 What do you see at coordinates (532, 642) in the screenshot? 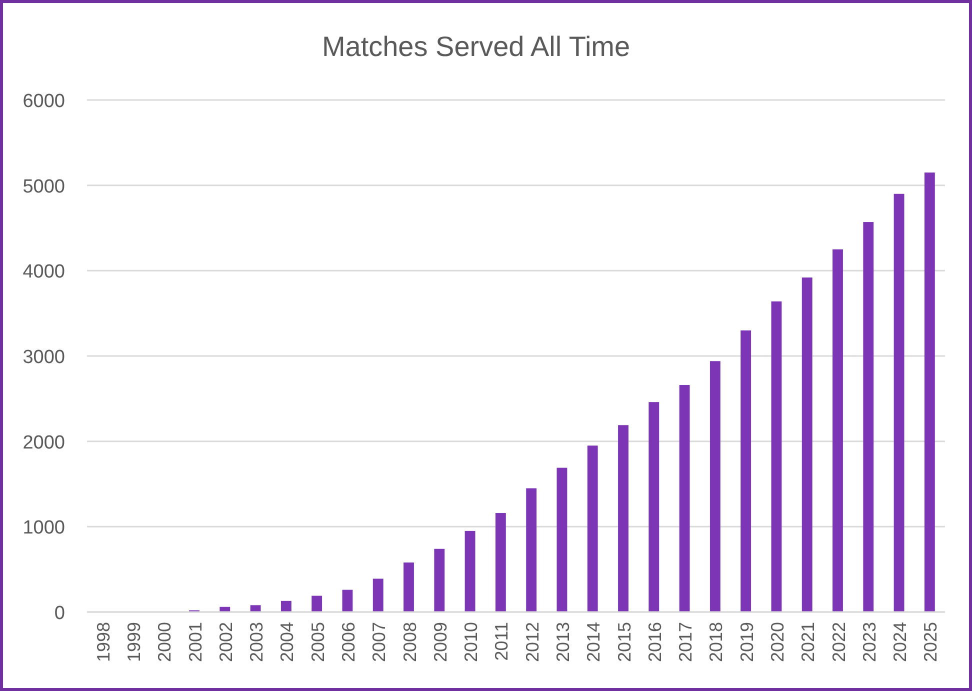
I see `x-tick-label: 2012` at bounding box center [532, 642].